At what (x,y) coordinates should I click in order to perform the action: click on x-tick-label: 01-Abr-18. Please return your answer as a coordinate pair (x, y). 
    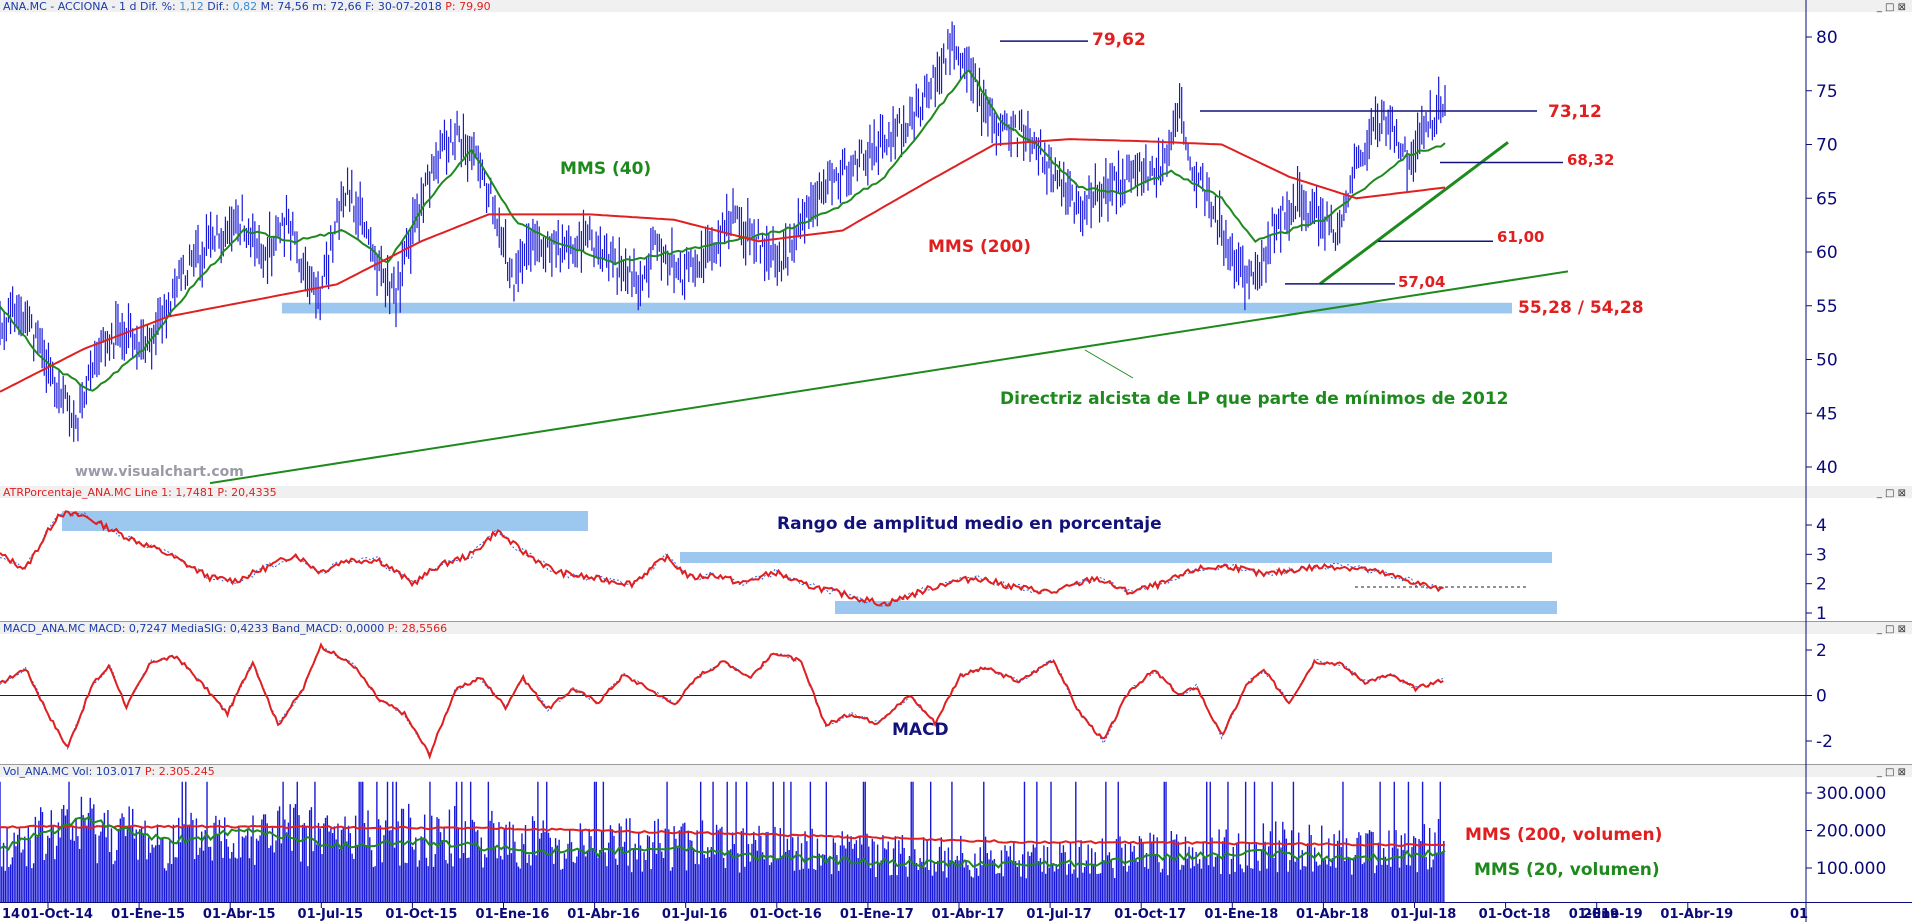
    Looking at the image, I should click on (1332, 914).